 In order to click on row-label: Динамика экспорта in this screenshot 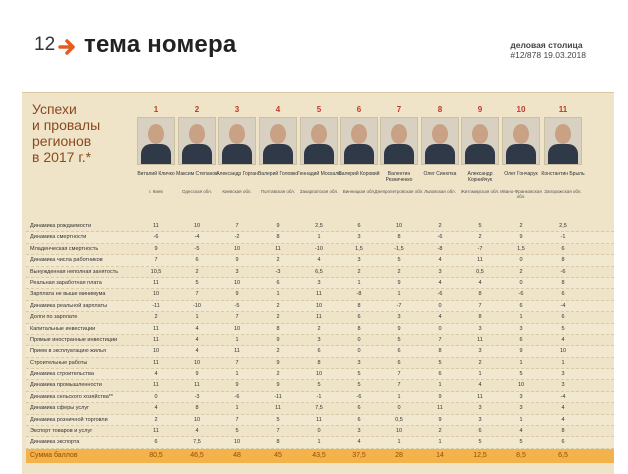, I will do `click(55, 442)`.